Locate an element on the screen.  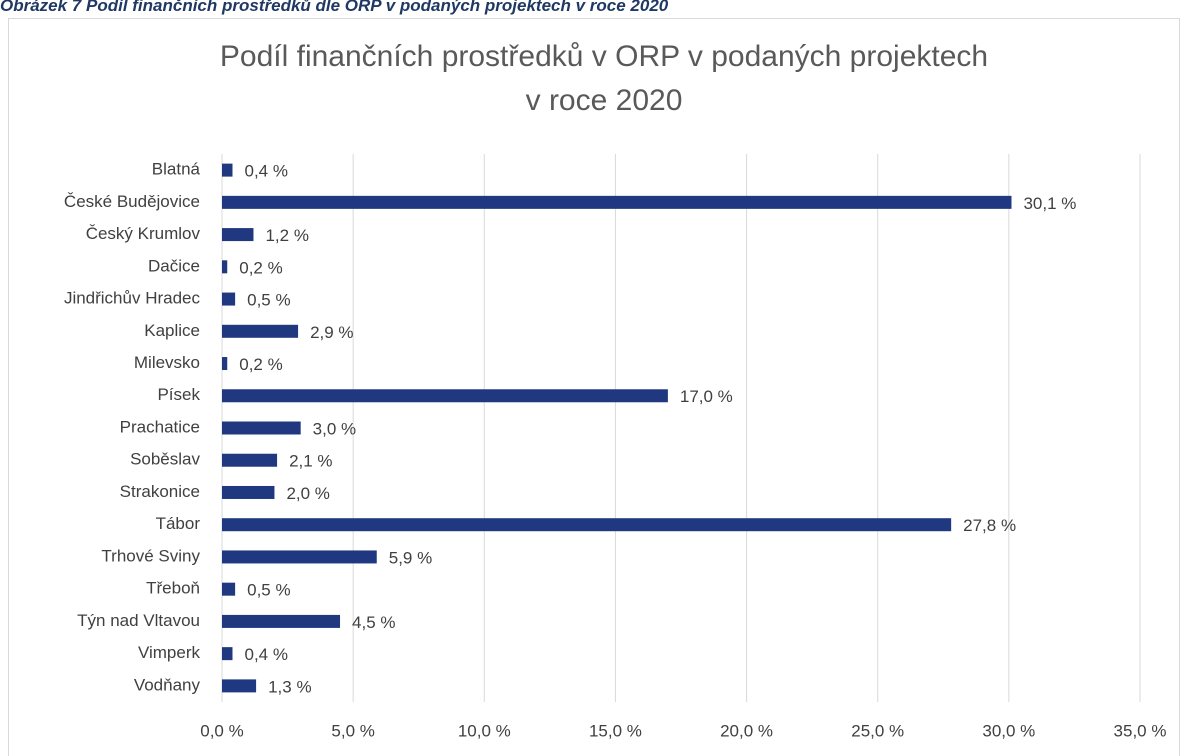
data-label: 1,3 % is located at coordinates (289, 686).